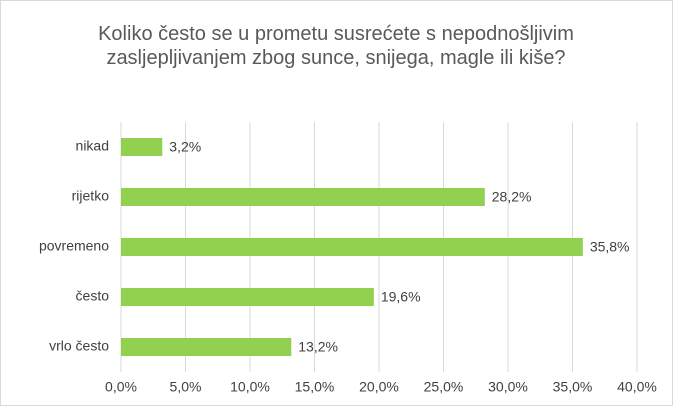 The width and height of the screenshot is (673, 406). Describe the element at coordinates (250, 387) in the screenshot. I see `x-tick-label: 10,0%` at that location.